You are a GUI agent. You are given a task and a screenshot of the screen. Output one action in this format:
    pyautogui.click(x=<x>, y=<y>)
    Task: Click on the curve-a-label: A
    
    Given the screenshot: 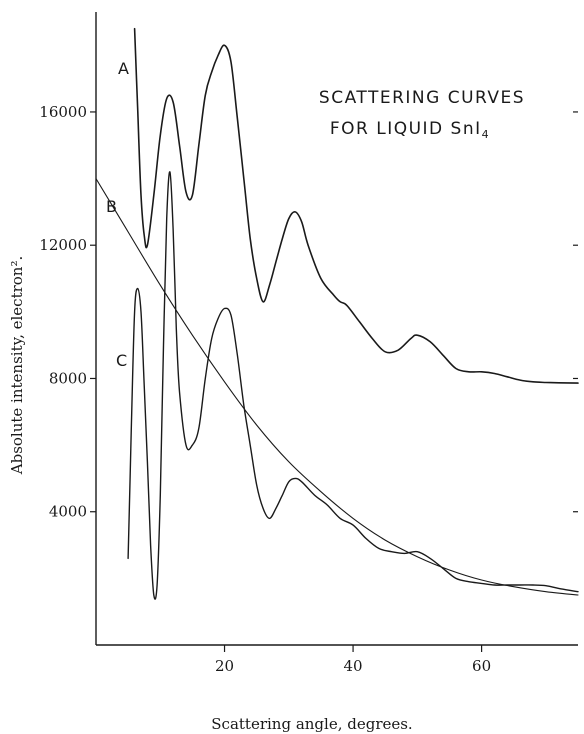 What is the action you would take?
    pyautogui.click(x=123, y=68)
    